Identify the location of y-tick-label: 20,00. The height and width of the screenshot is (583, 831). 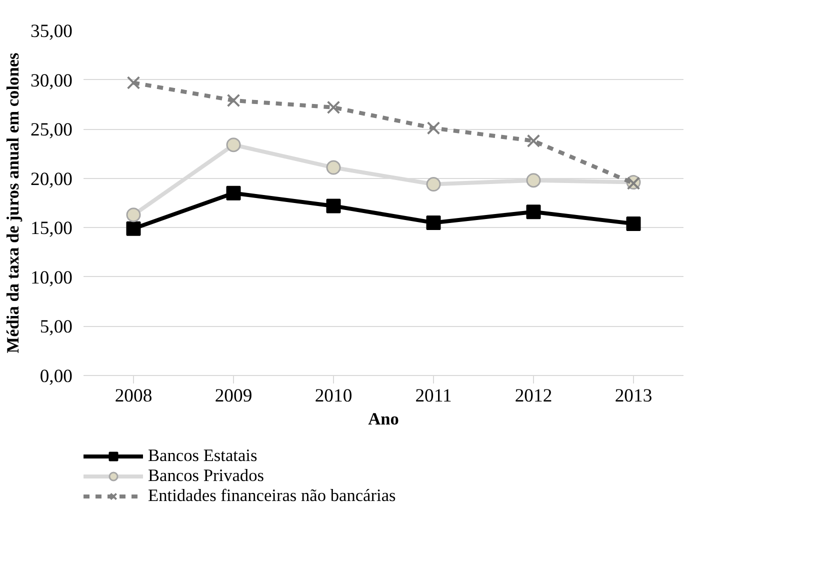
(51, 179).